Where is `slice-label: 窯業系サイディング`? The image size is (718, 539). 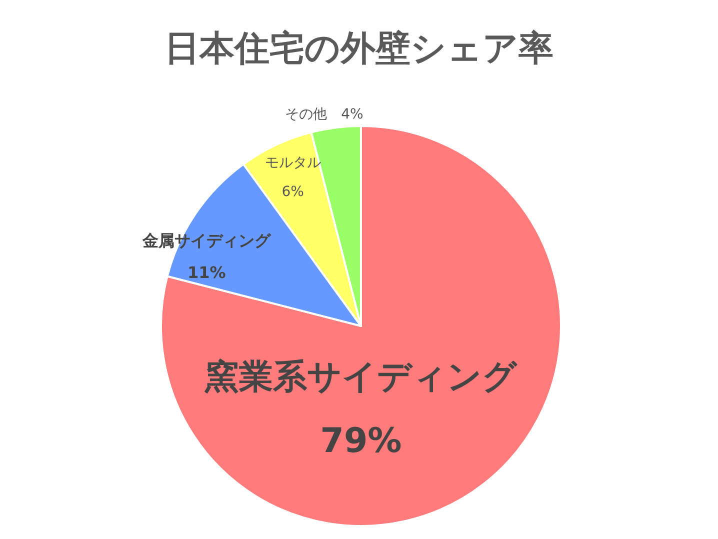
slice-label: 窯業系サイディング is located at coordinates (361, 377).